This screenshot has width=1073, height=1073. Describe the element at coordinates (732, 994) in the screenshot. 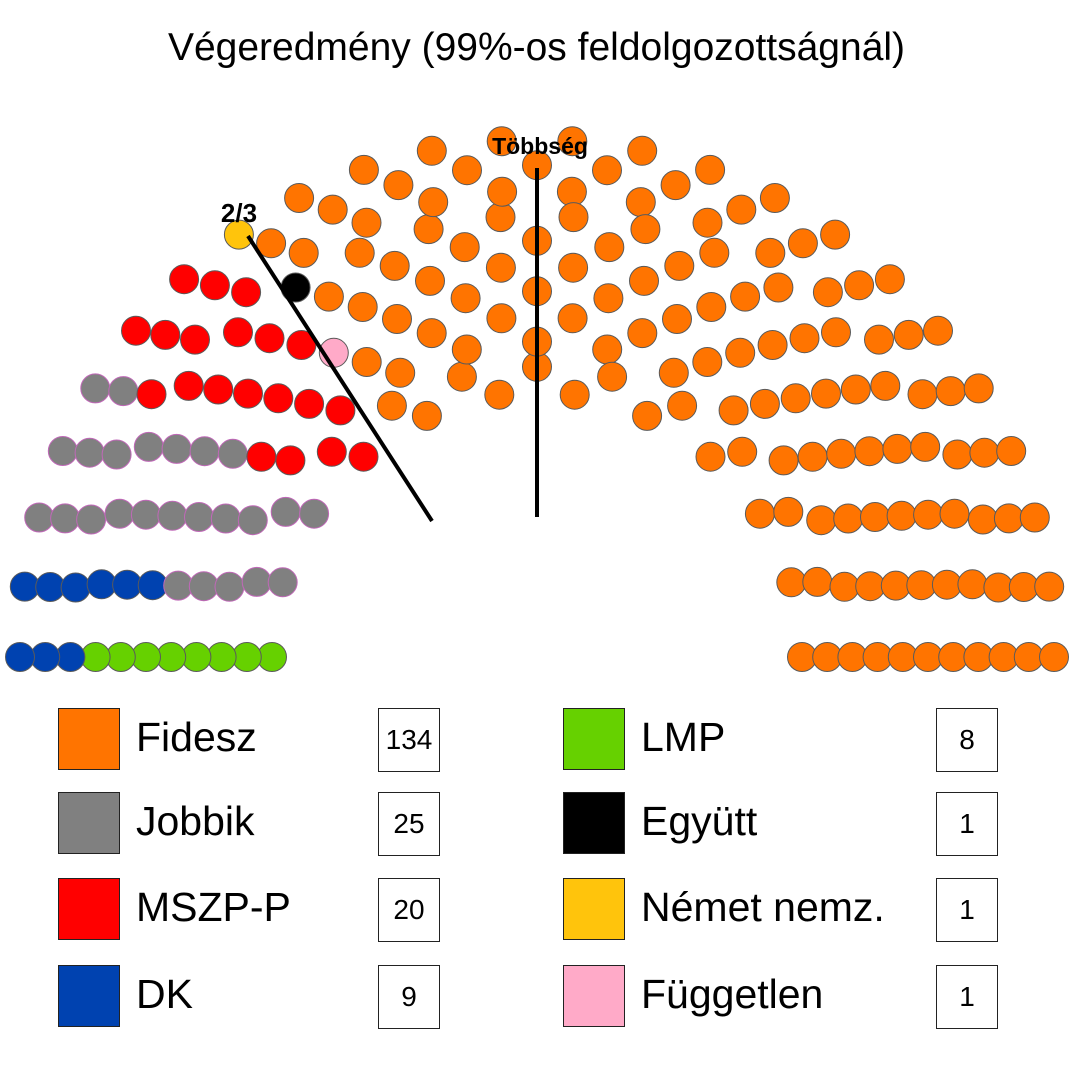

I see `legend-label-f-ggetlen: Független` at that location.